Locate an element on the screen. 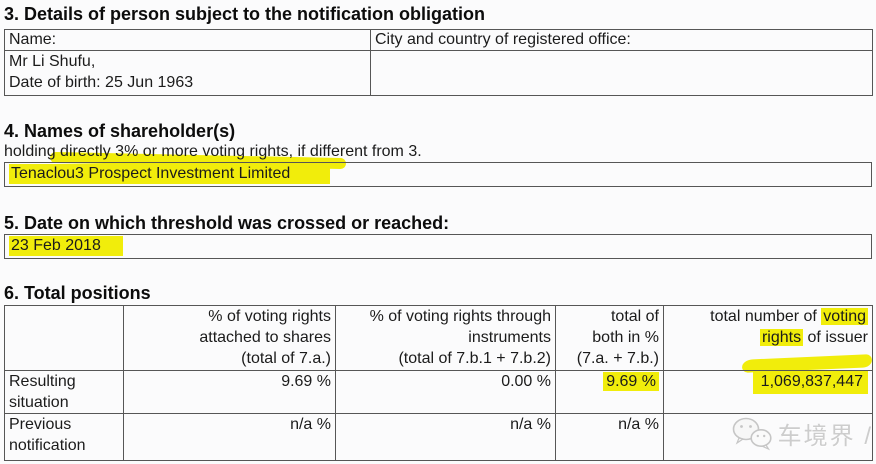  pct-shares-cell: 9.69 % is located at coordinates (229, 392).